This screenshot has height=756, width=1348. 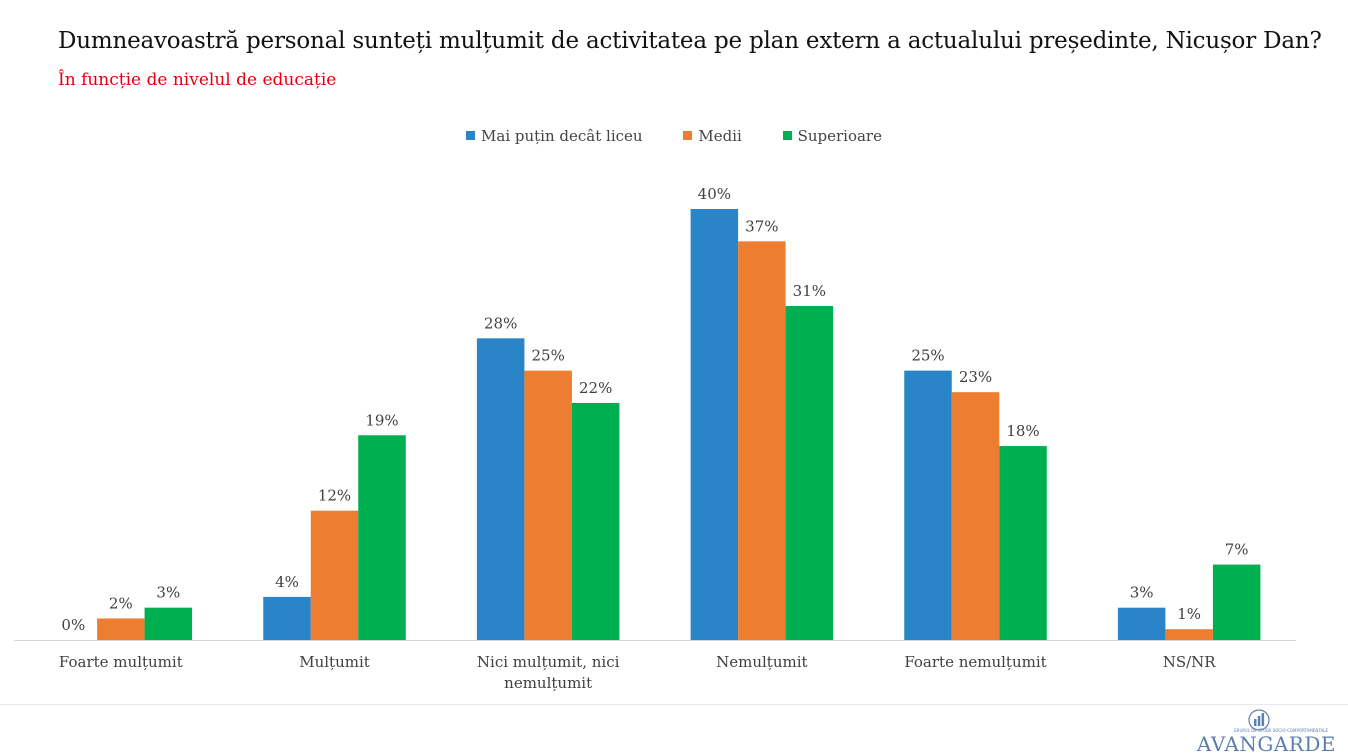 I want to click on data-label-3-5: 18%, so click(x=1022, y=431).